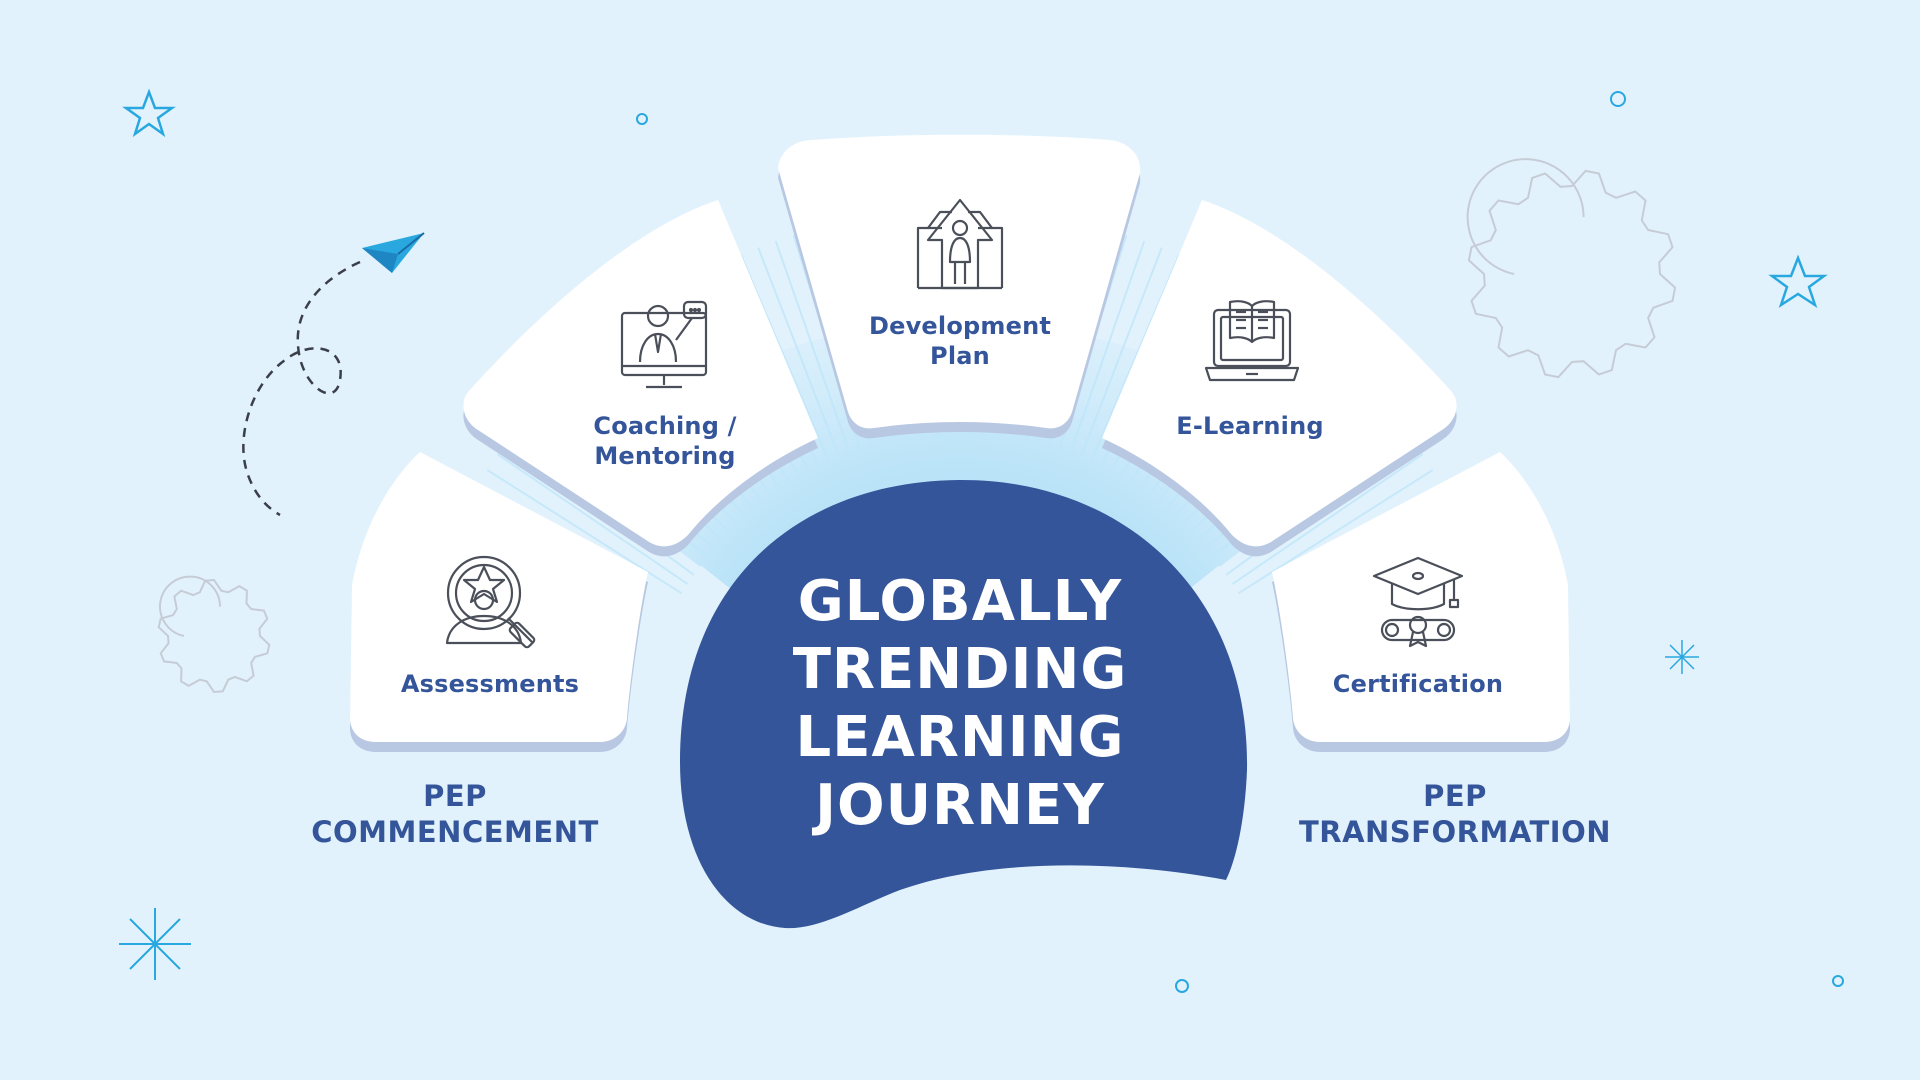 The image size is (1920, 1080). I want to click on development-growth-icon, so click(960, 244).